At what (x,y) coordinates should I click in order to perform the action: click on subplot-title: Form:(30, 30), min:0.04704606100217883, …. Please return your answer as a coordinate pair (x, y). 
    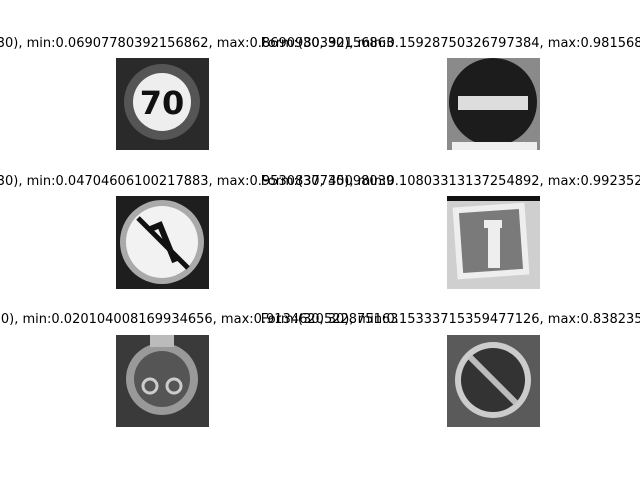
    Looking at the image, I should click on (197, 181).